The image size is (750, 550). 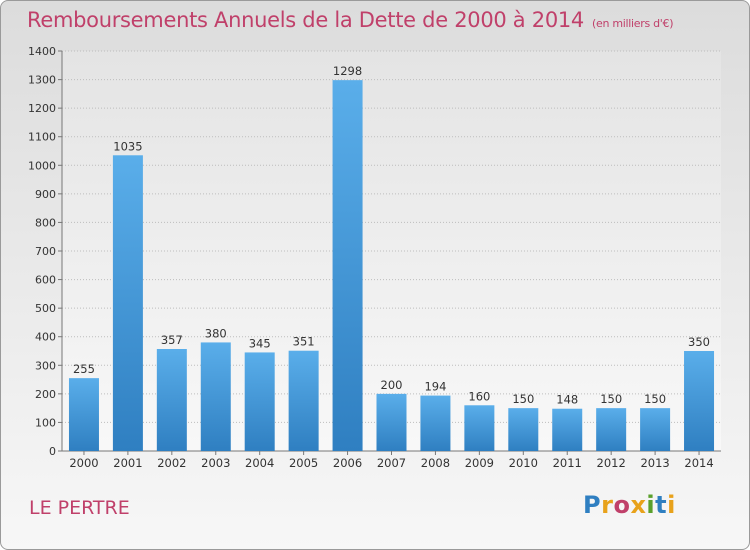 I want to click on y-tick-label: 500, so click(x=45, y=308).